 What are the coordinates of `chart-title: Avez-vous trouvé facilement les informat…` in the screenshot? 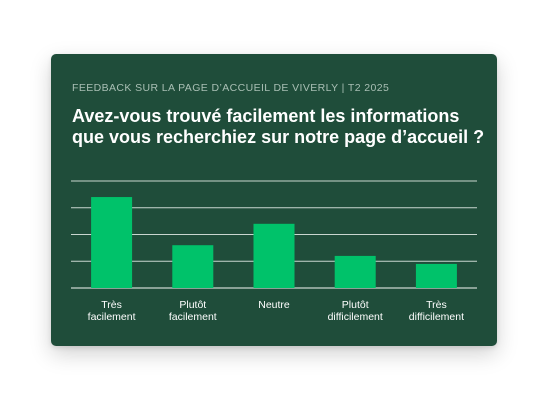 It's located at (278, 126).